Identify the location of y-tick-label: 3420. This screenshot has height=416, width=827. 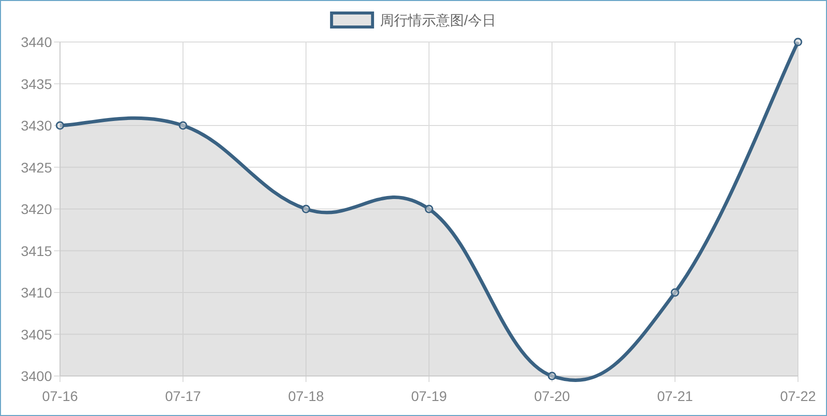
(36, 209).